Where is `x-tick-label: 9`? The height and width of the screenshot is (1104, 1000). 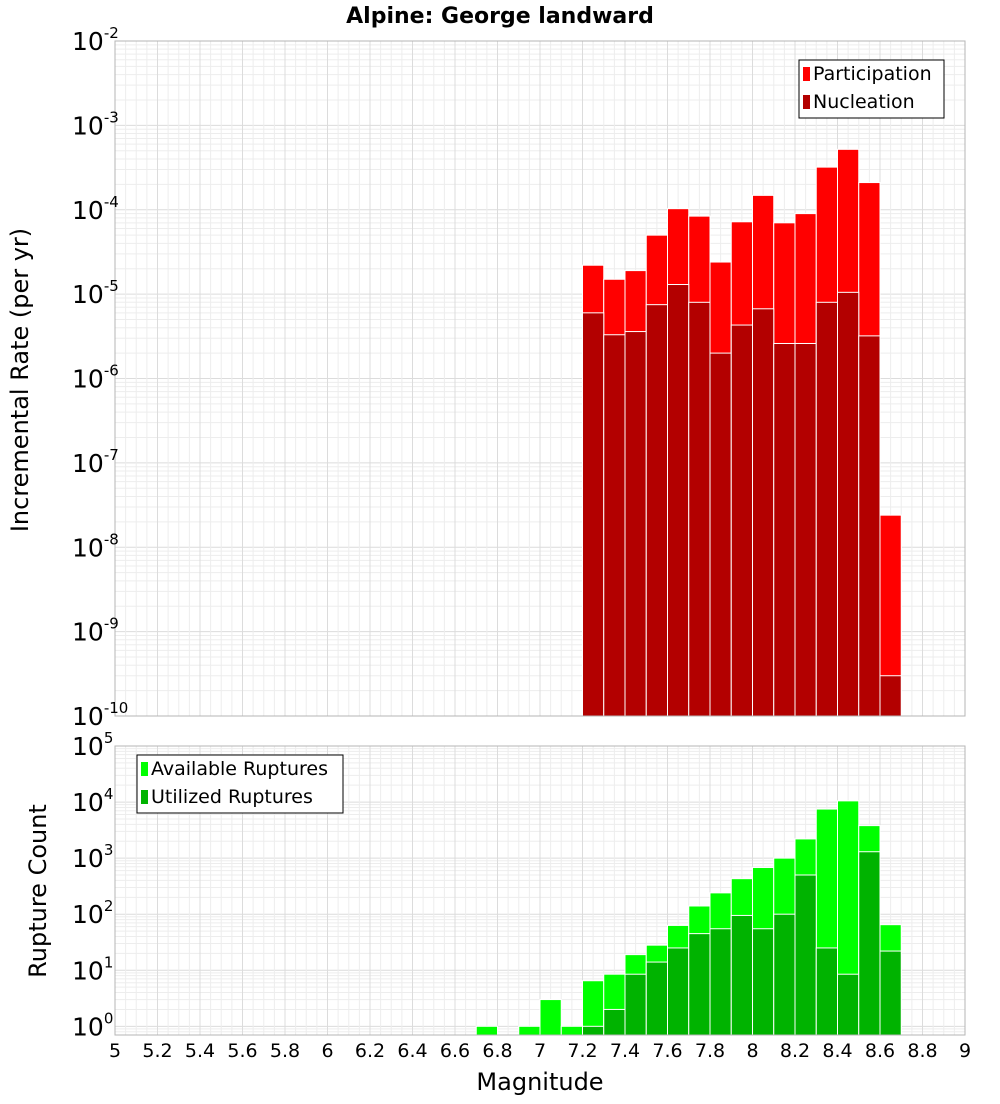
x-tick-label: 9 is located at coordinates (965, 1051).